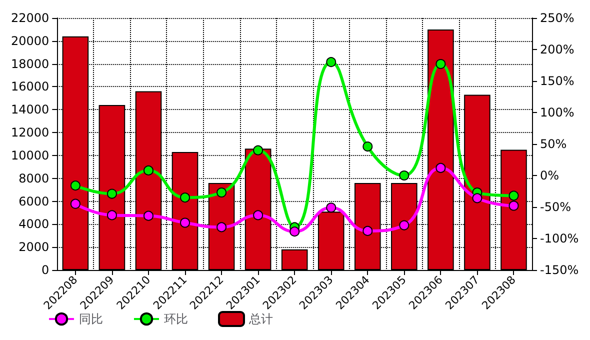 This screenshot has width=590, height=340. What do you see at coordinates (557, 81) in the screenshot?
I see `y2-tick-label: 150%` at bounding box center [557, 81].